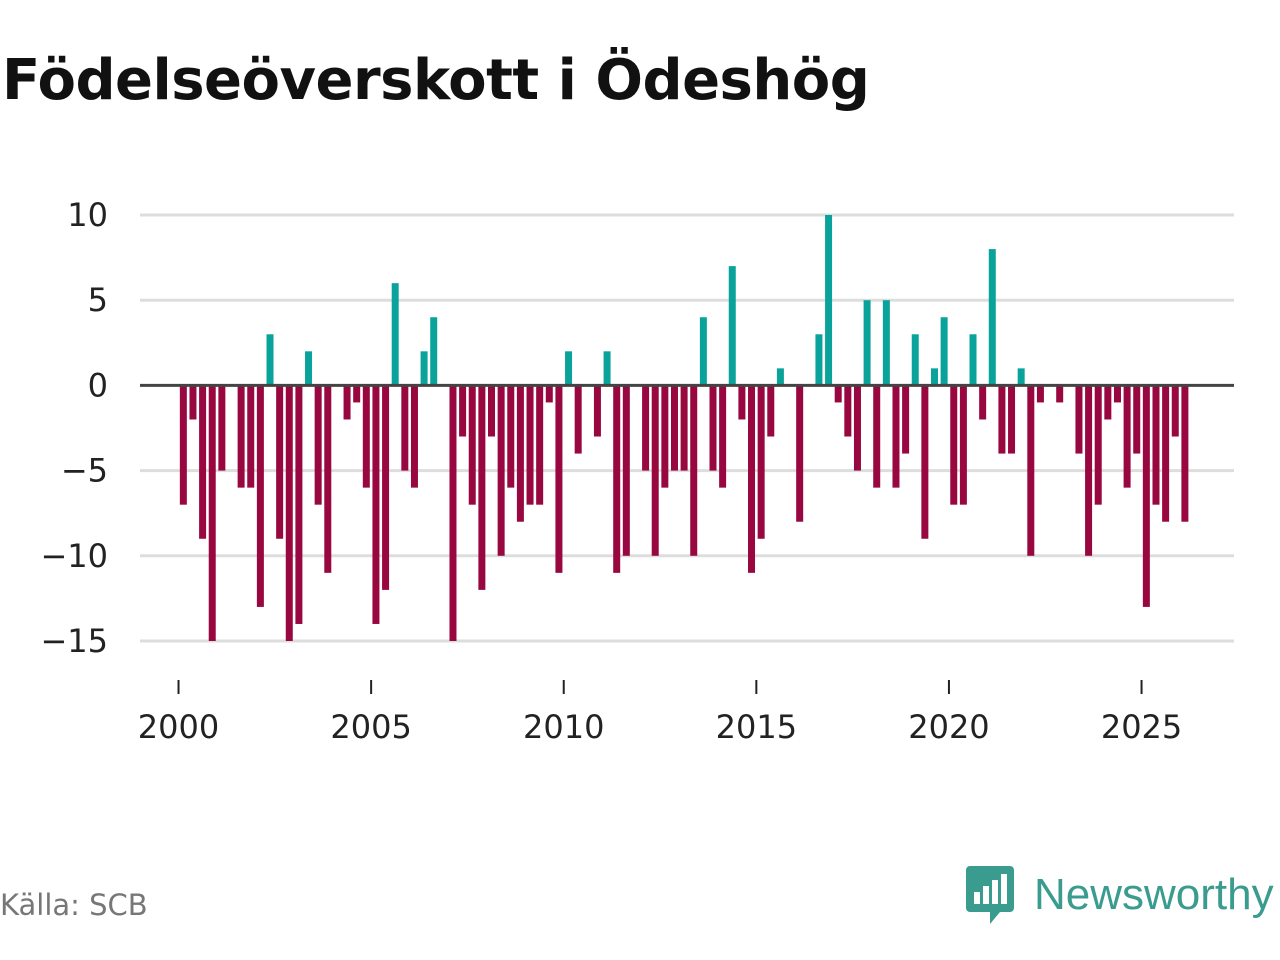 Image resolution: width=1280 pixels, height=960 pixels. I want to click on x-tick-label: 2005, so click(370, 727).